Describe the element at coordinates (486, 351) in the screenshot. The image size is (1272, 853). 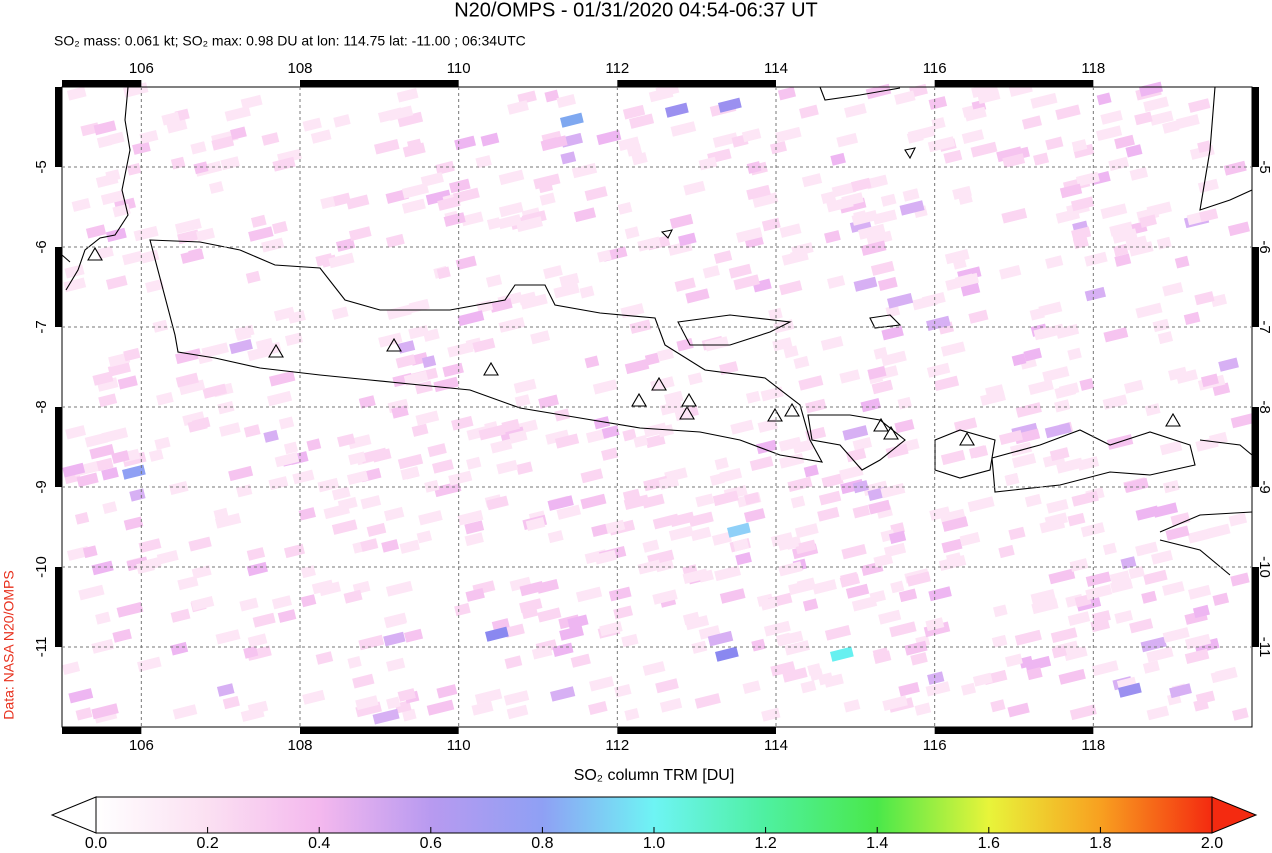
I see `coast-java` at that location.